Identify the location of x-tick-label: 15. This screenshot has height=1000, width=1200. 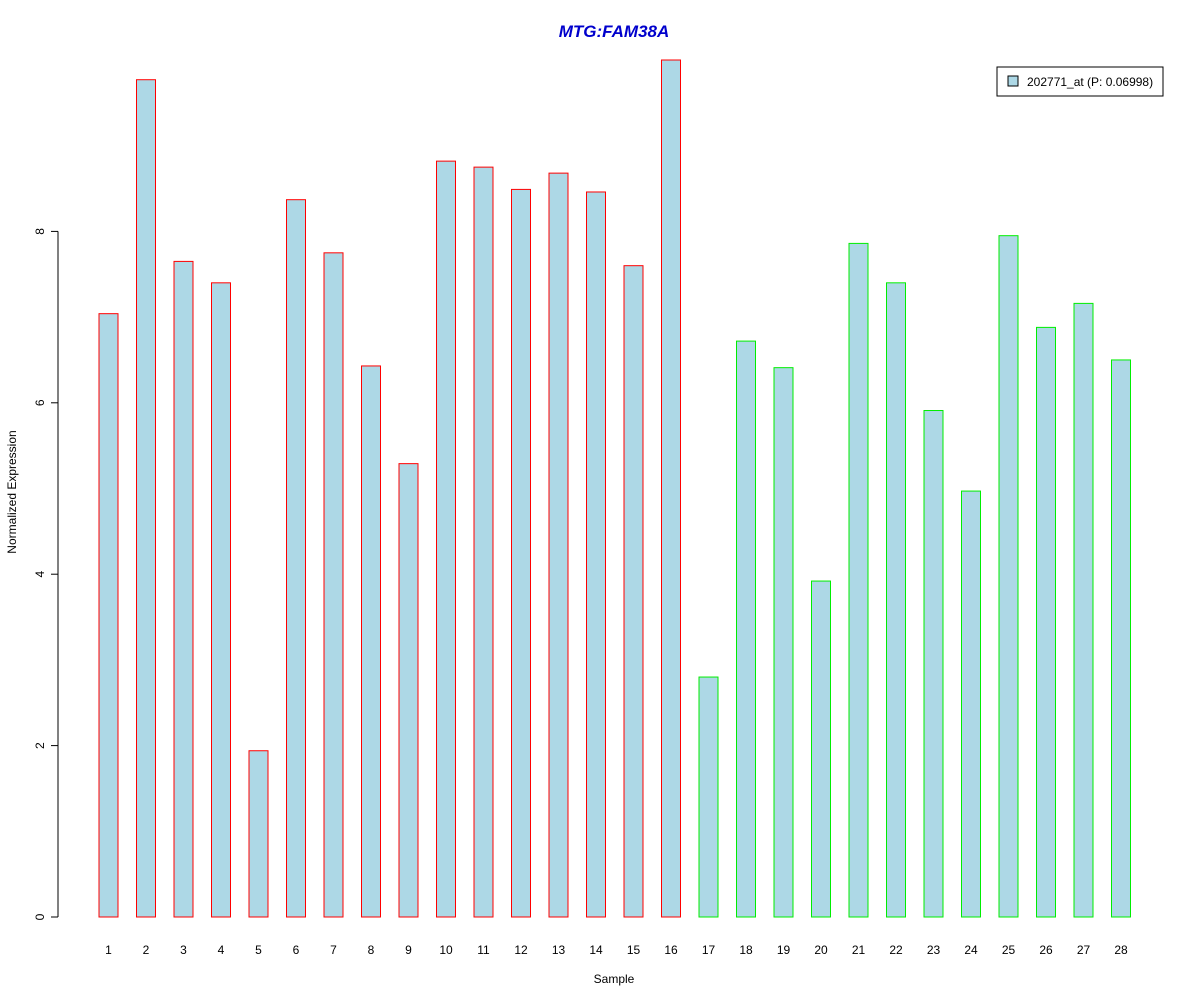
(634, 950).